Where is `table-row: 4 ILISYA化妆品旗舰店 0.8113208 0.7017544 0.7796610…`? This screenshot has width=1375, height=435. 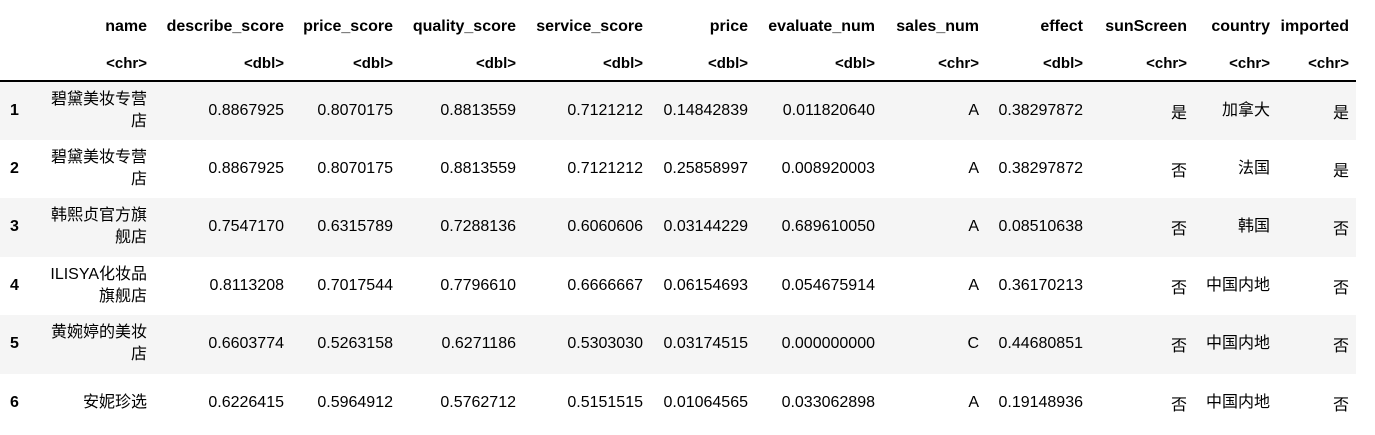
table-row: 4 ILISYA化妆品旗舰店 0.8113208 0.7017544 0.7796610… is located at coordinates (678, 285).